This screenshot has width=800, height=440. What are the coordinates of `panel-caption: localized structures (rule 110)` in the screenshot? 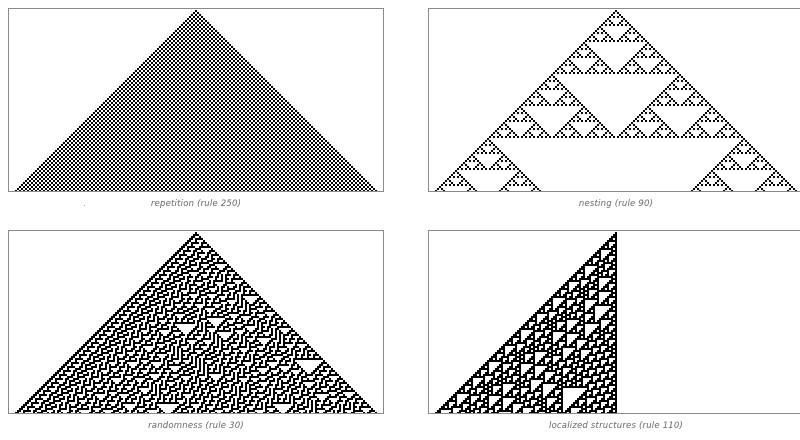 It's located at (616, 426).